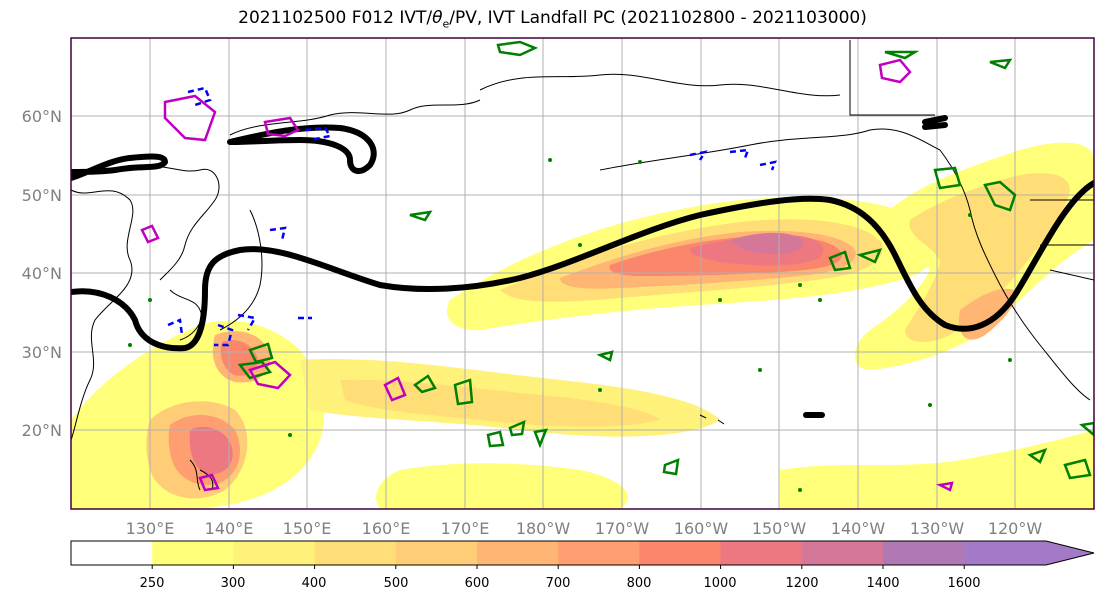  What do you see at coordinates (42, 352) in the screenshot?
I see `lat-tick-label: 30°N` at bounding box center [42, 352].